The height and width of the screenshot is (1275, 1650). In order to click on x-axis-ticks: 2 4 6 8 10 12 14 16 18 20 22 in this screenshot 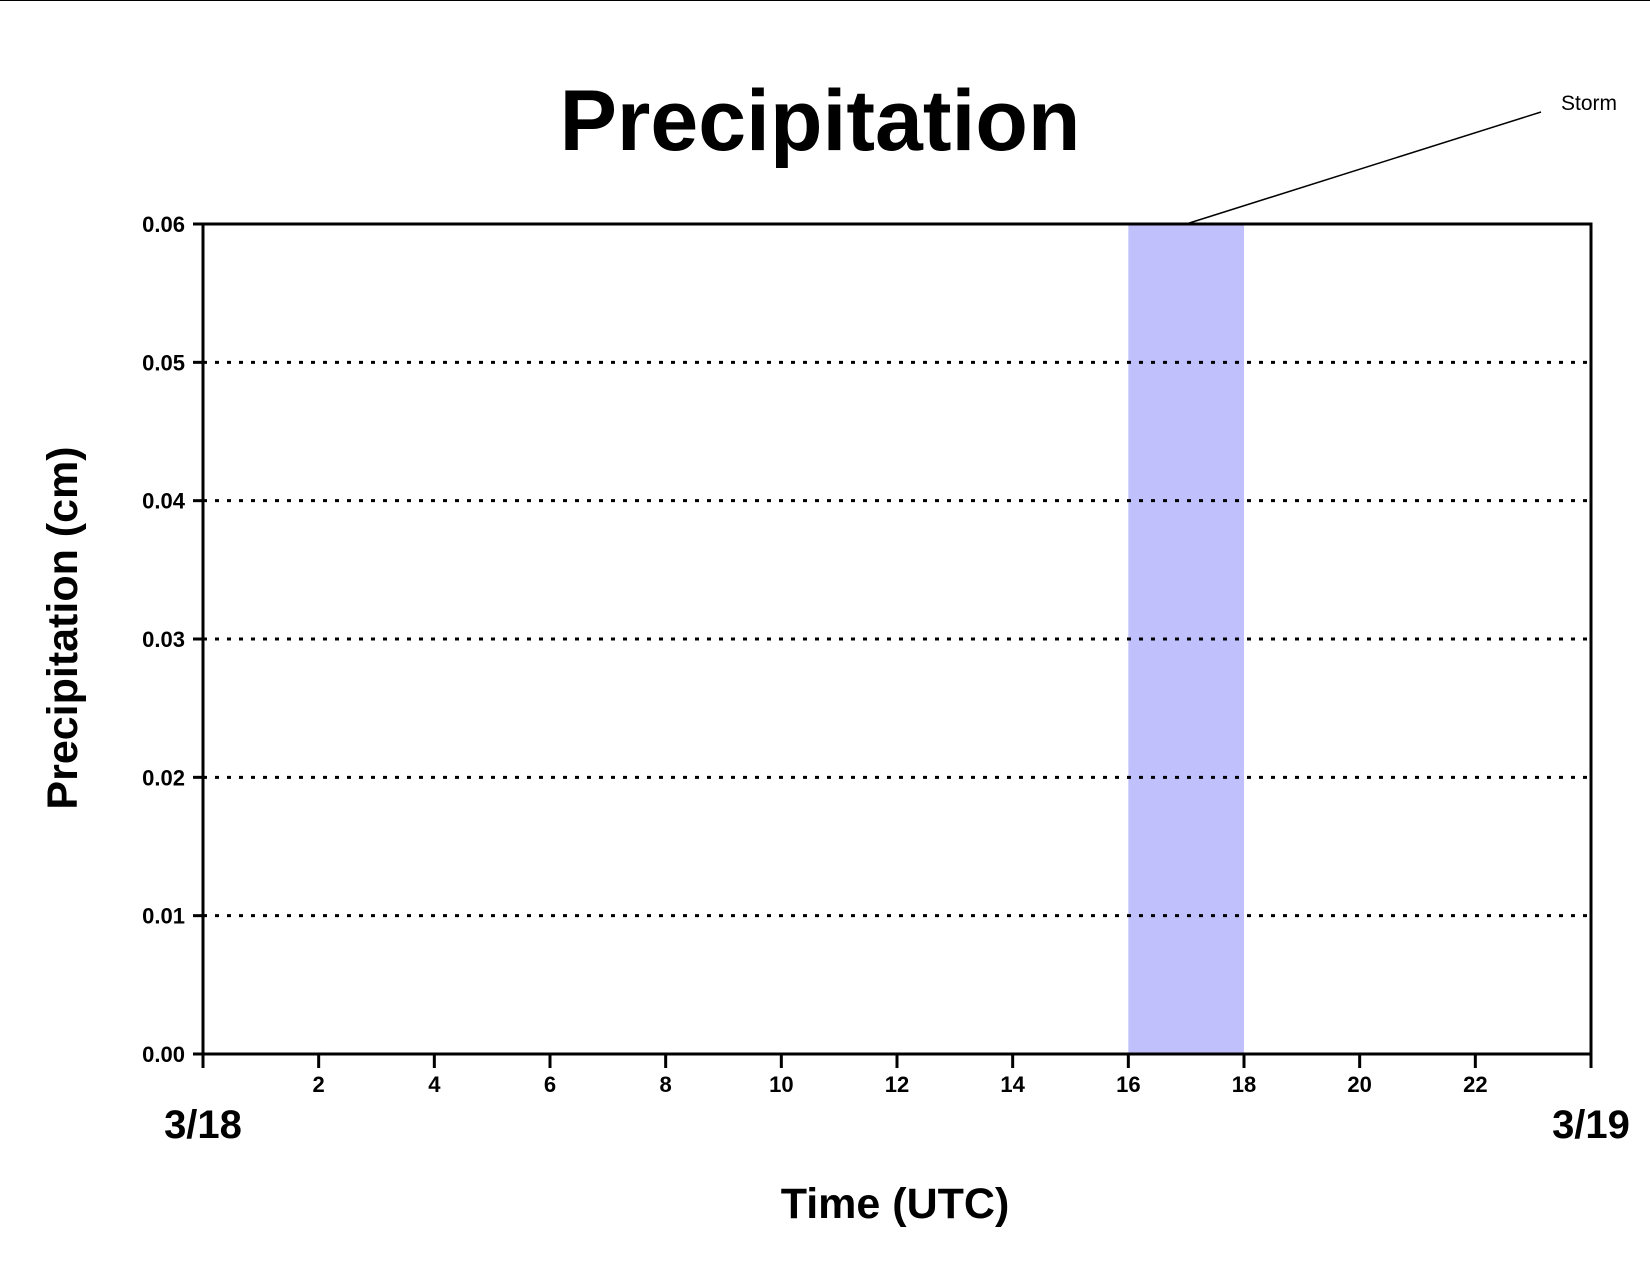, I will do `click(897, 1075)`.